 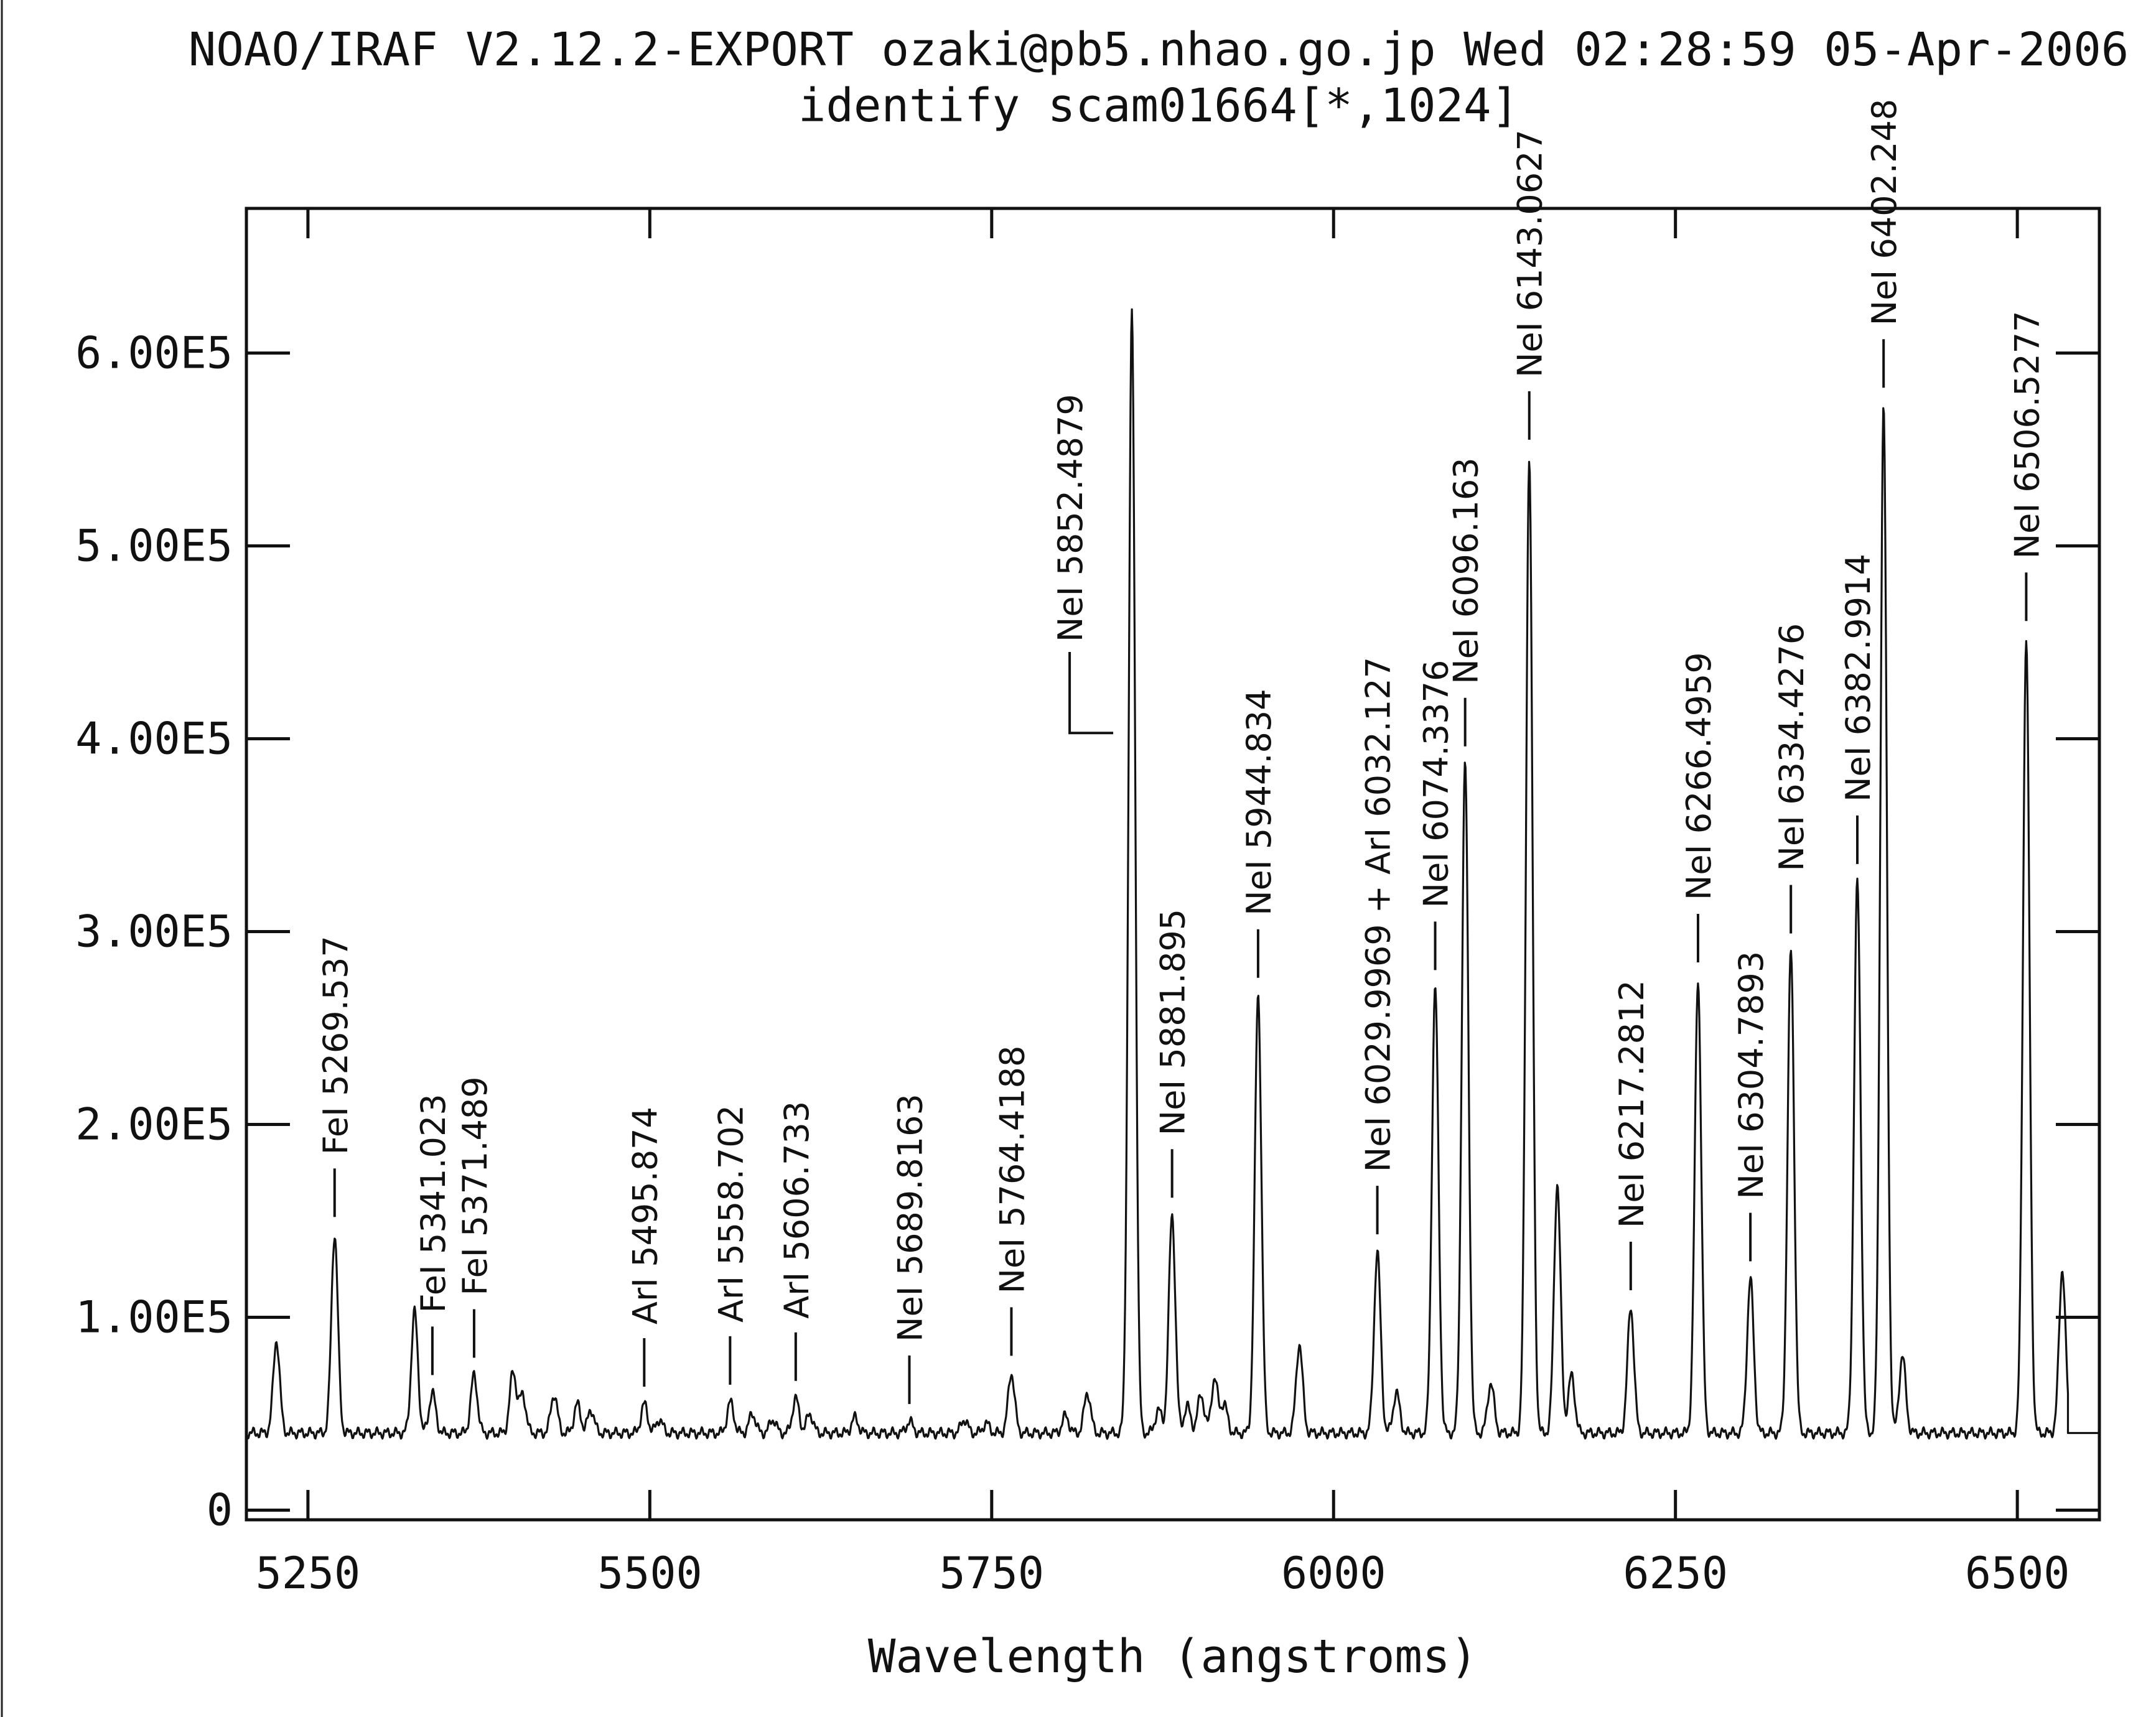 What do you see at coordinates (1378, 915) in the screenshot?
I see `line-id-label: NeI 6029.9969 + ArI 6032.127` at bounding box center [1378, 915].